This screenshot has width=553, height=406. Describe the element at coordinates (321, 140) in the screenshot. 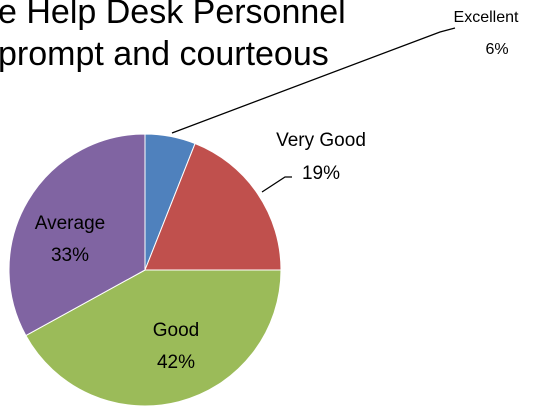

I see `data-label-name: Very Good` at that location.